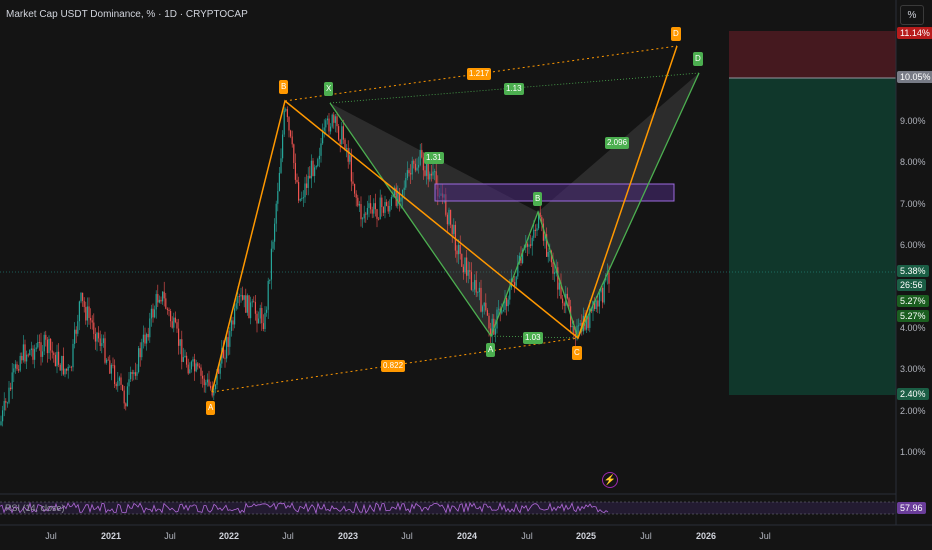  Describe the element at coordinates (514, 89) in the screenshot. I see `ratio-113: 1.13` at that location.